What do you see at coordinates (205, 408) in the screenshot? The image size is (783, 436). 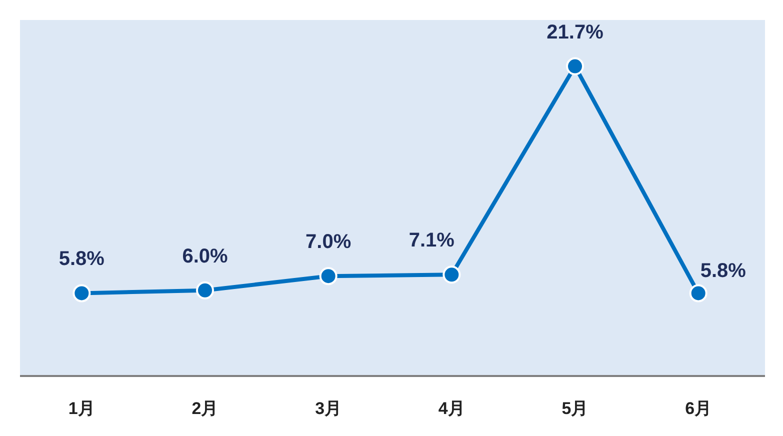 I see `x-tick-label: 2月` at bounding box center [205, 408].